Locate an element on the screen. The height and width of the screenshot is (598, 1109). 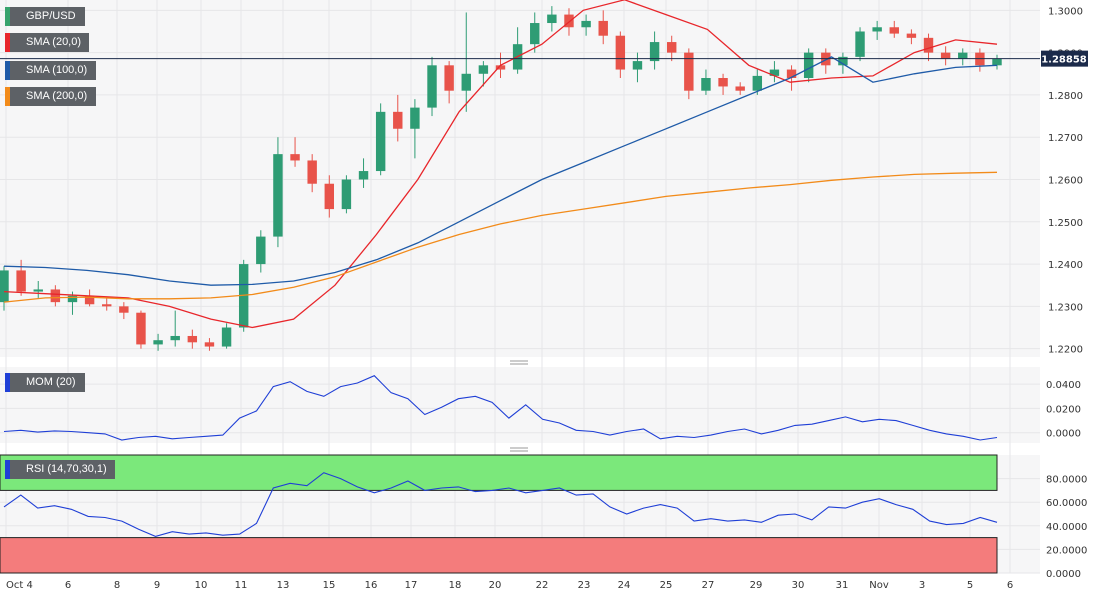
rsi-tick-label: 60.0000 is located at coordinates (1066, 503).